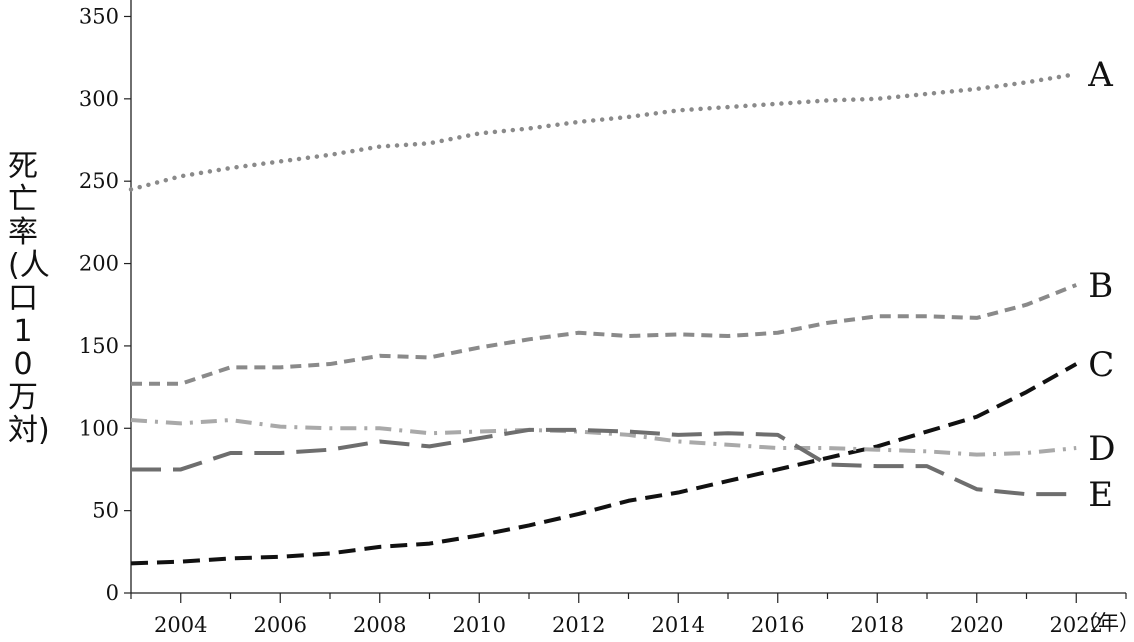 This screenshot has width=1134, height=642. What do you see at coordinates (99, 264) in the screenshot?
I see `y-tick-label: 200` at bounding box center [99, 264].